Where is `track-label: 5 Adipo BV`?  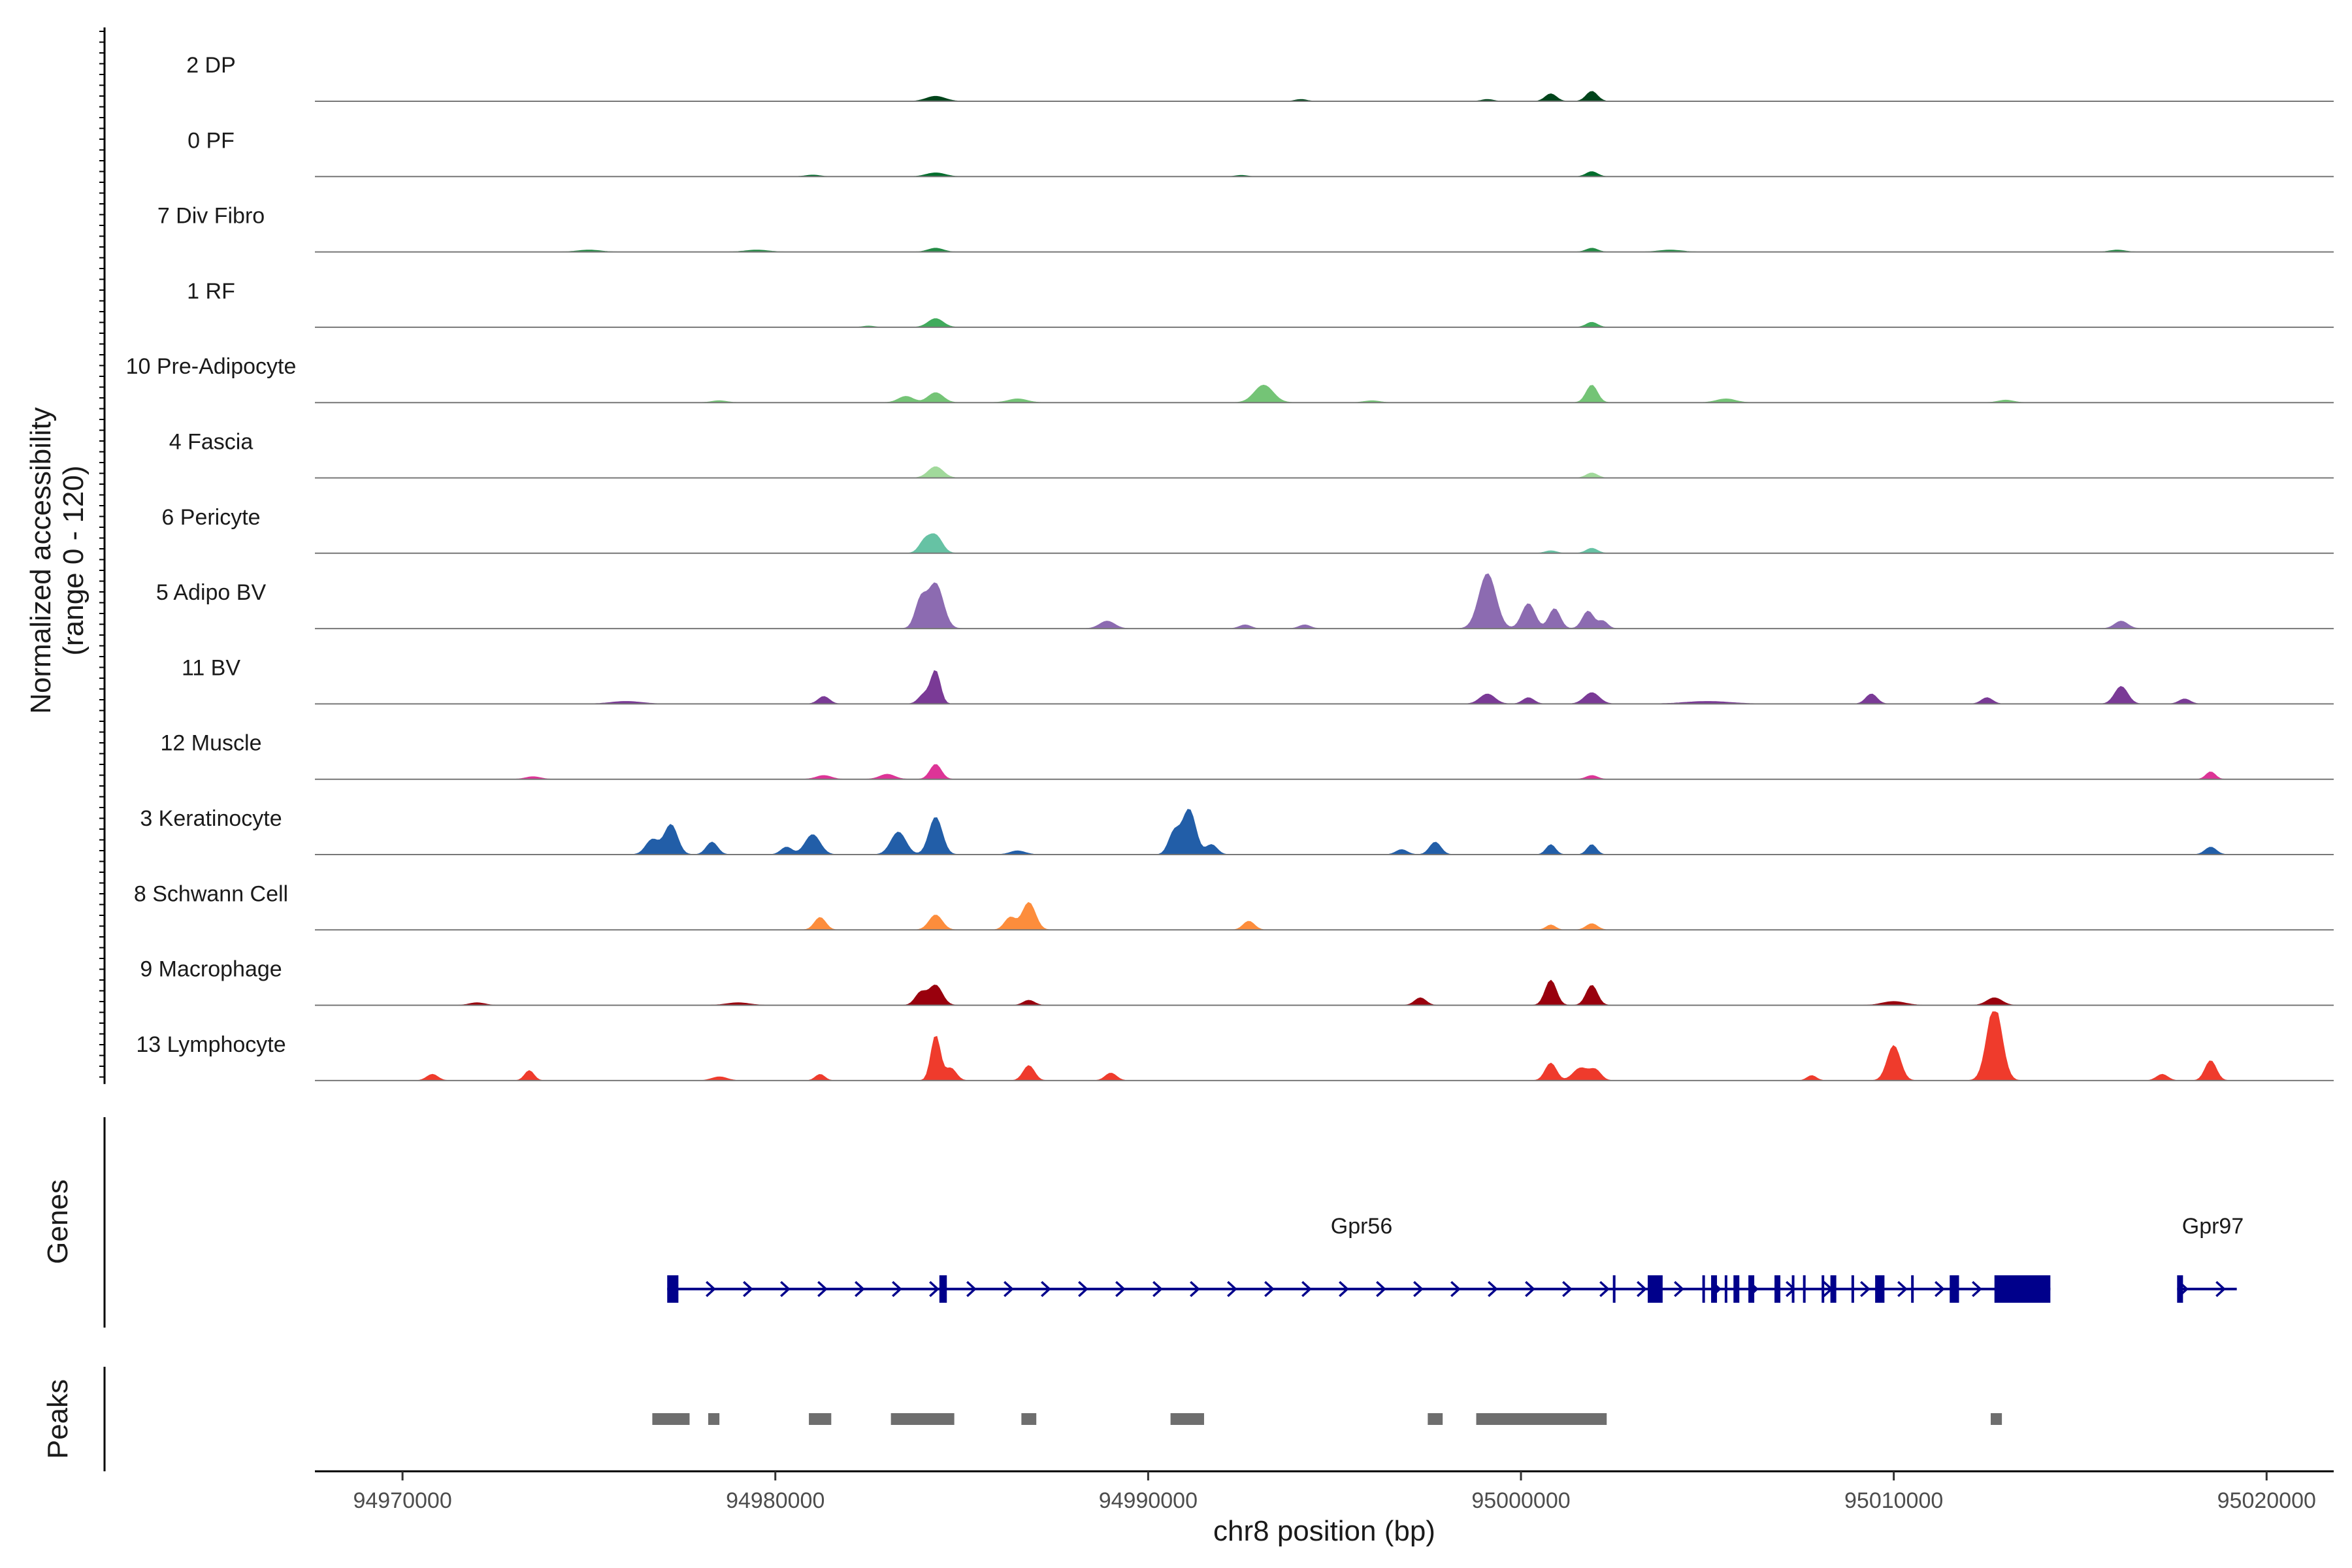
track-label: 5 Adipo BV is located at coordinates (211, 592).